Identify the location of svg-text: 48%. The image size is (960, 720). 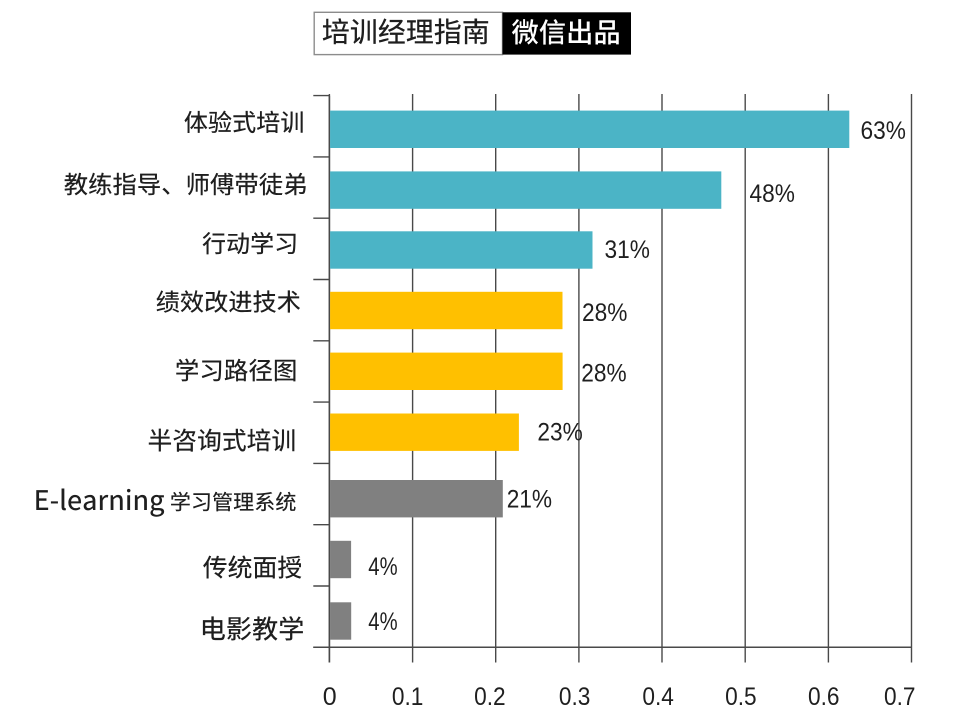
(772, 194).